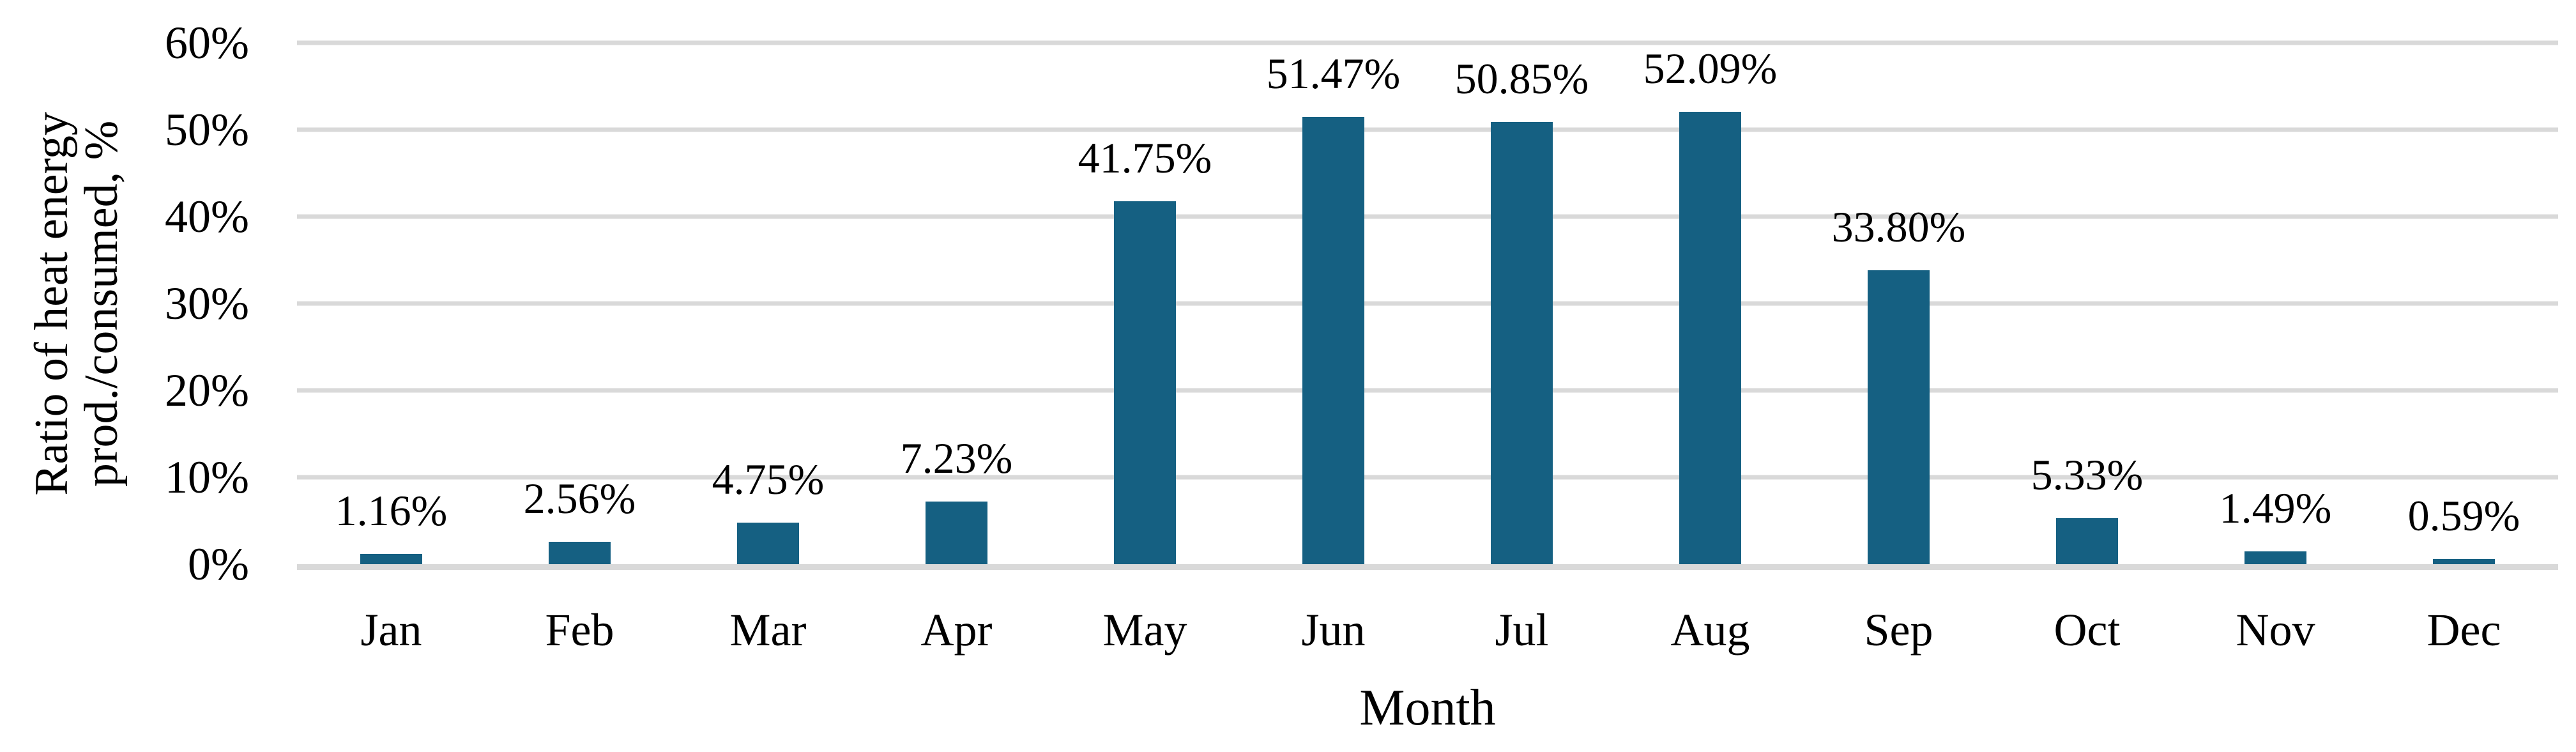  I want to click on data-label-oct: 5.33%, so click(2087, 474).